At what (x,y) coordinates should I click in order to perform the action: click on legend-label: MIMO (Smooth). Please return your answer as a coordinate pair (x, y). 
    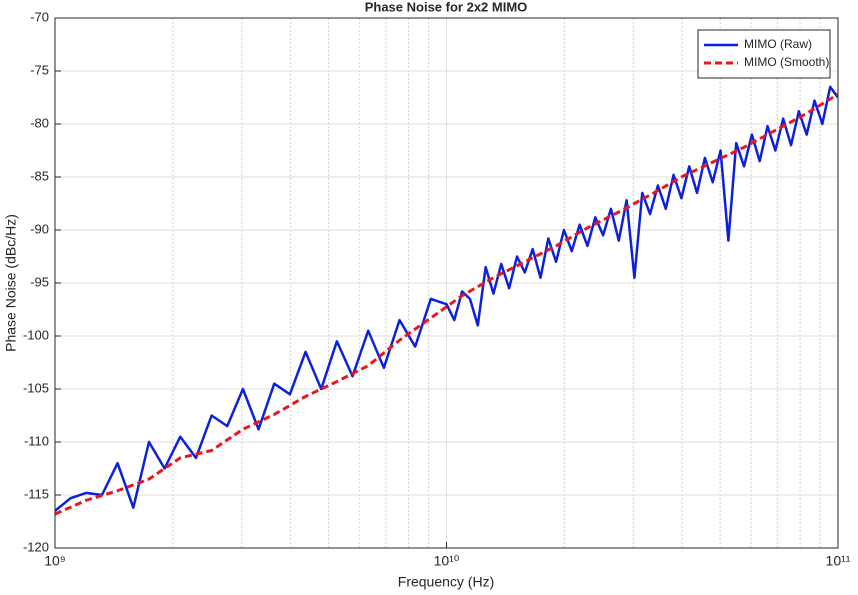
    Looking at the image, I should click on (786, 62).